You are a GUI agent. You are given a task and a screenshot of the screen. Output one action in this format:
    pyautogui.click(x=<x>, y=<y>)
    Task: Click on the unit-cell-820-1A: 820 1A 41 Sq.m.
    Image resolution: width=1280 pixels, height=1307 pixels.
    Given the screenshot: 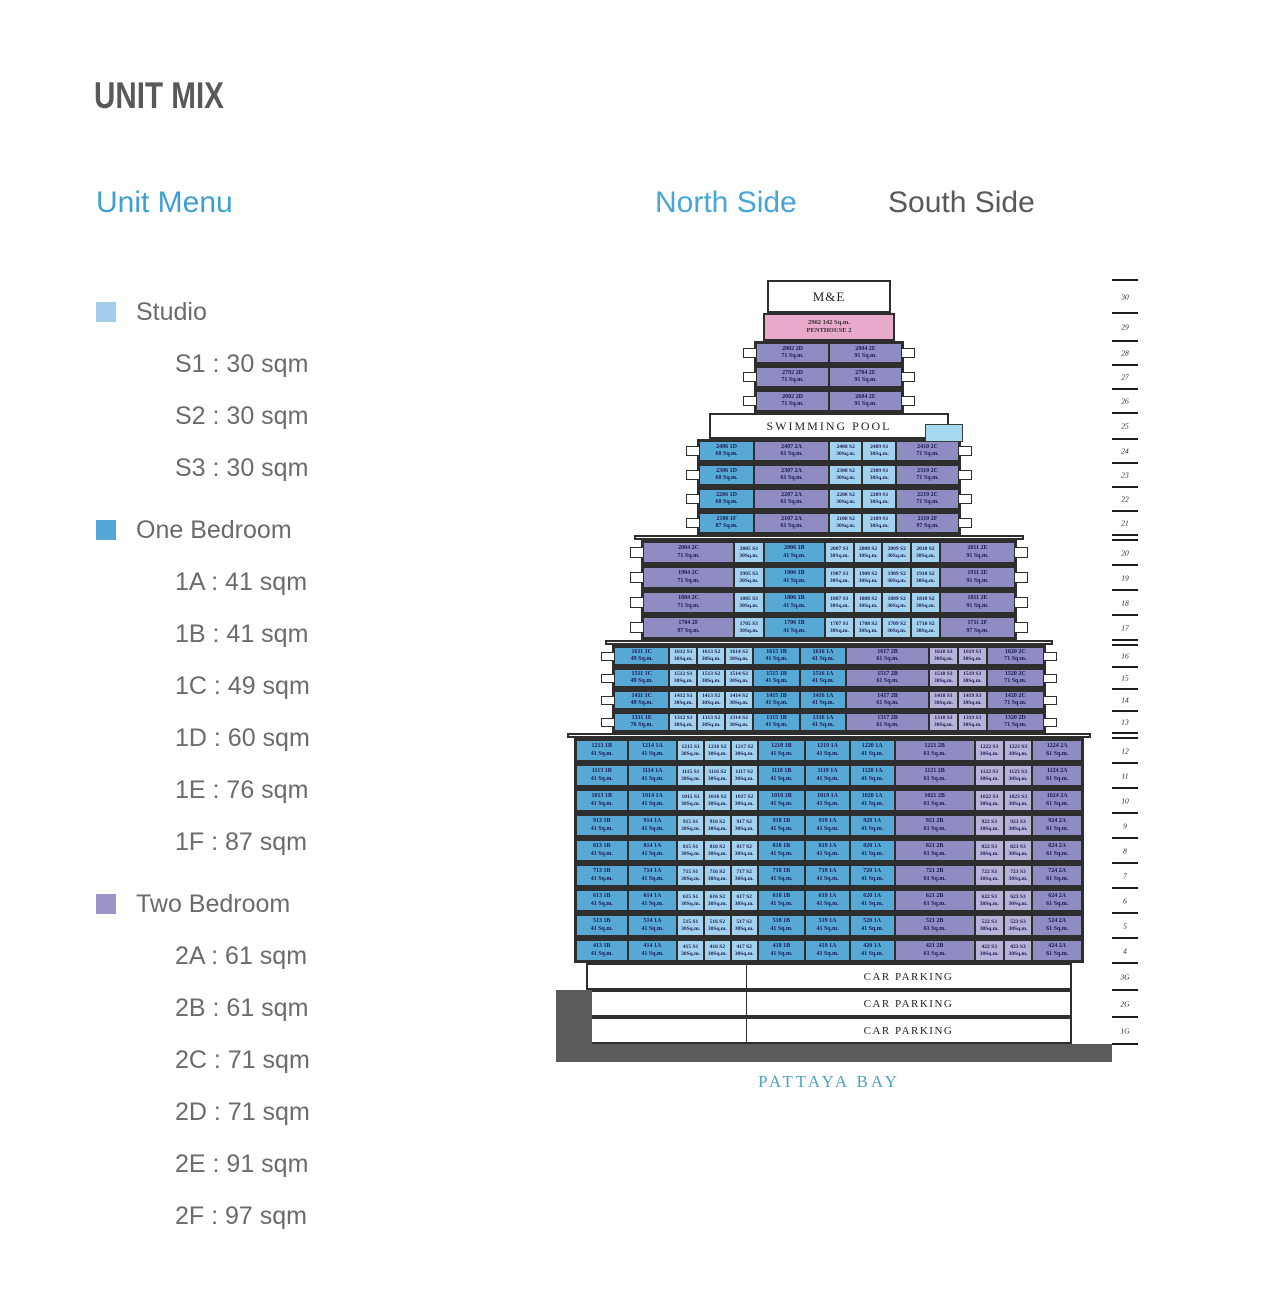 What is the action you would take?
    pyautogui.click(x=872, y=850)
    